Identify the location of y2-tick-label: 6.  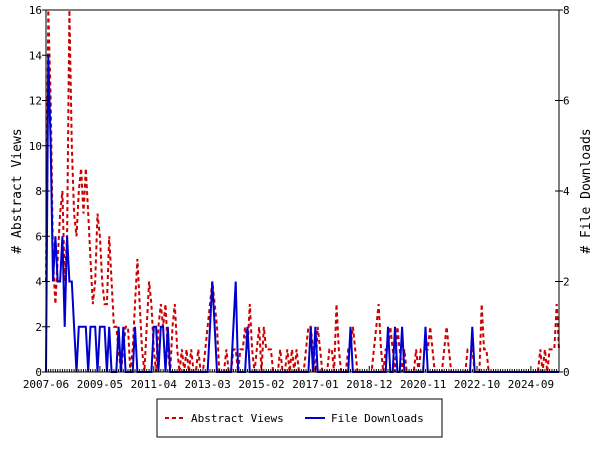
(566, 101).